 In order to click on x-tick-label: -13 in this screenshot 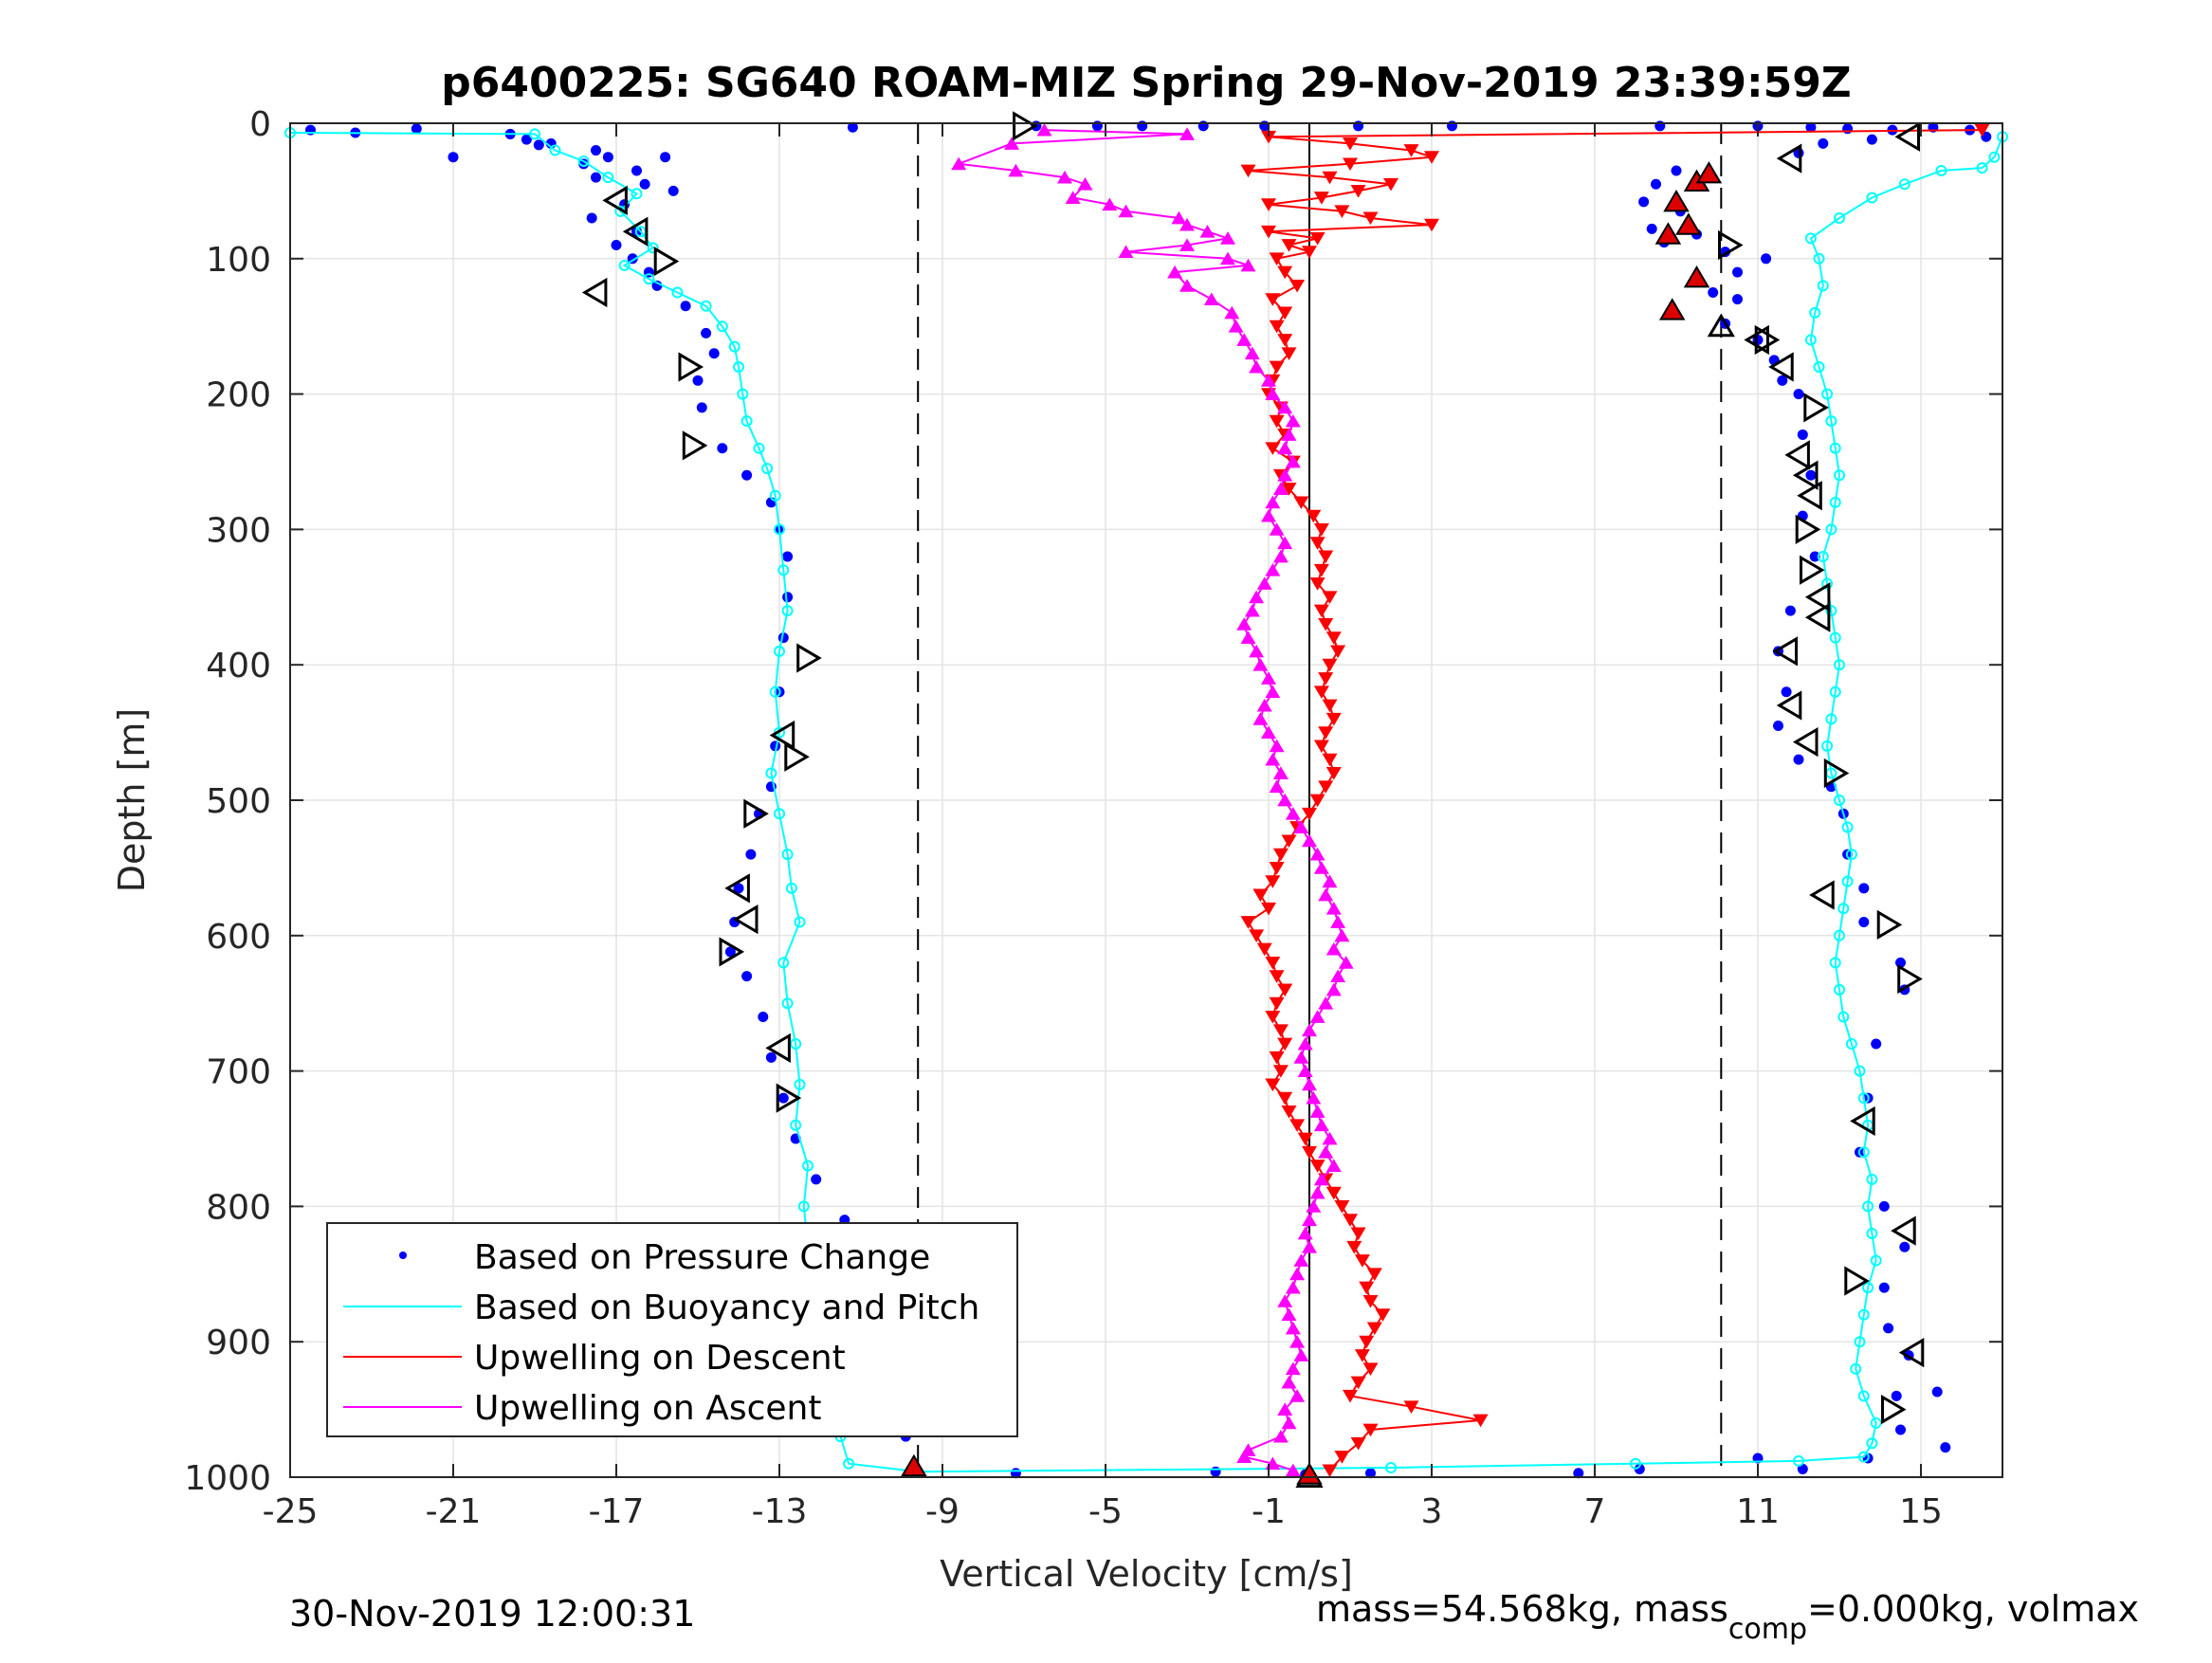, I will do `click(780, 1511)`.